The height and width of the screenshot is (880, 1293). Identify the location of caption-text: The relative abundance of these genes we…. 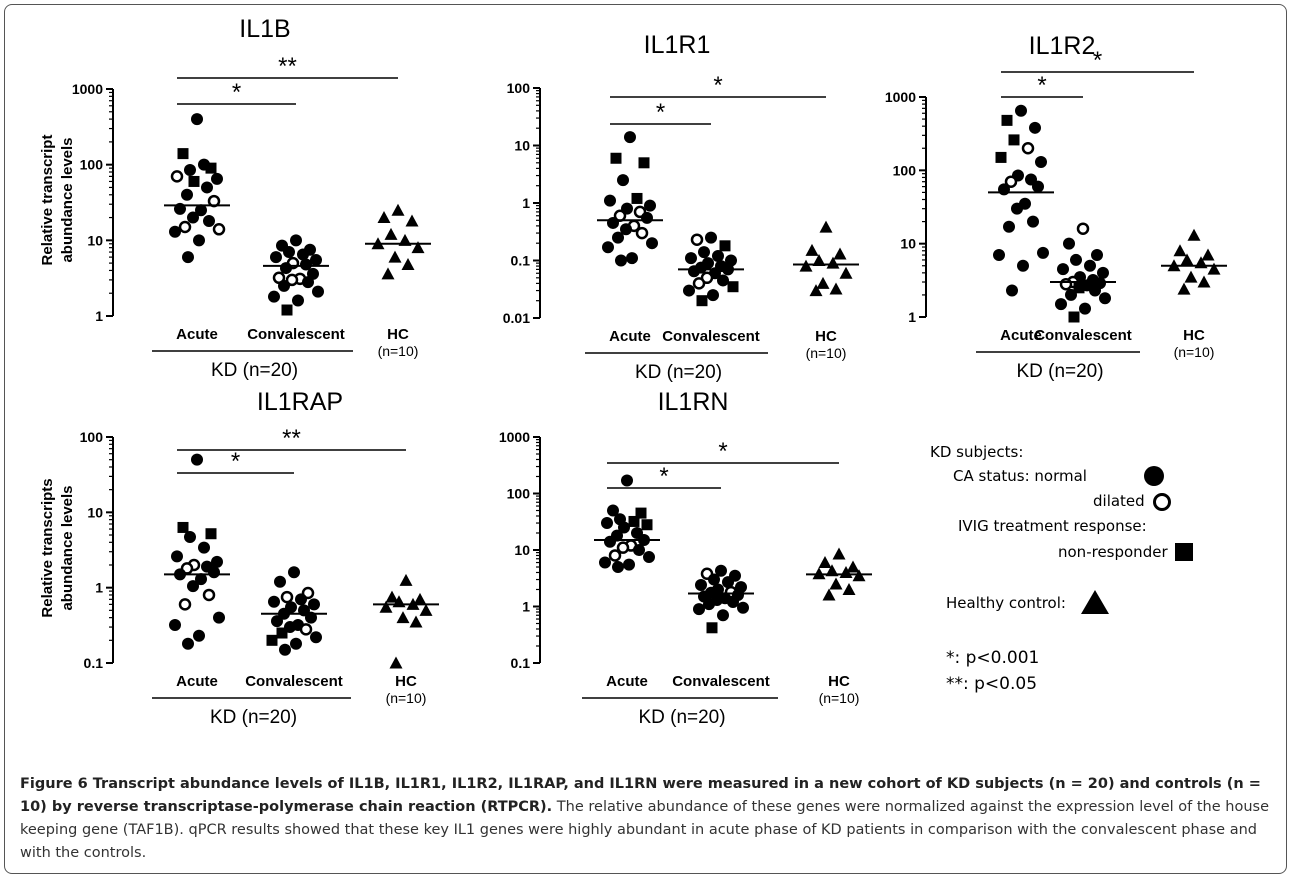
(645, 830).